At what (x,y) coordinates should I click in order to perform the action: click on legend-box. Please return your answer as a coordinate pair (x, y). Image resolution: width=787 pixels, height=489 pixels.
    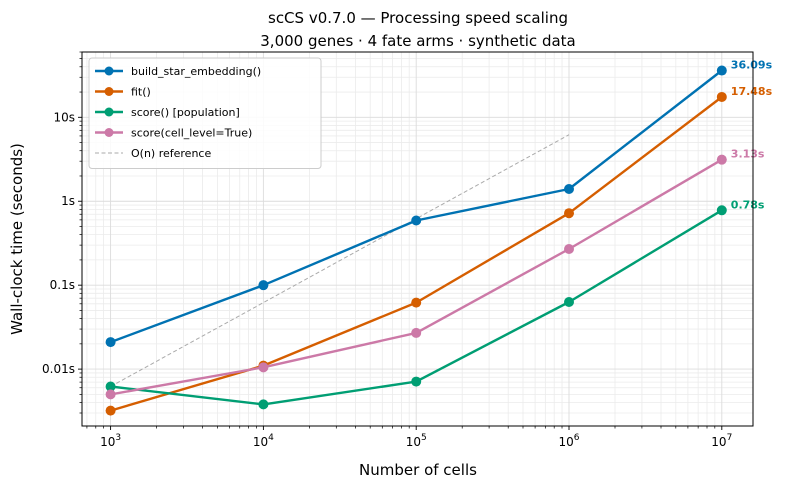
    Looking at the image, I should click on (205, 113).